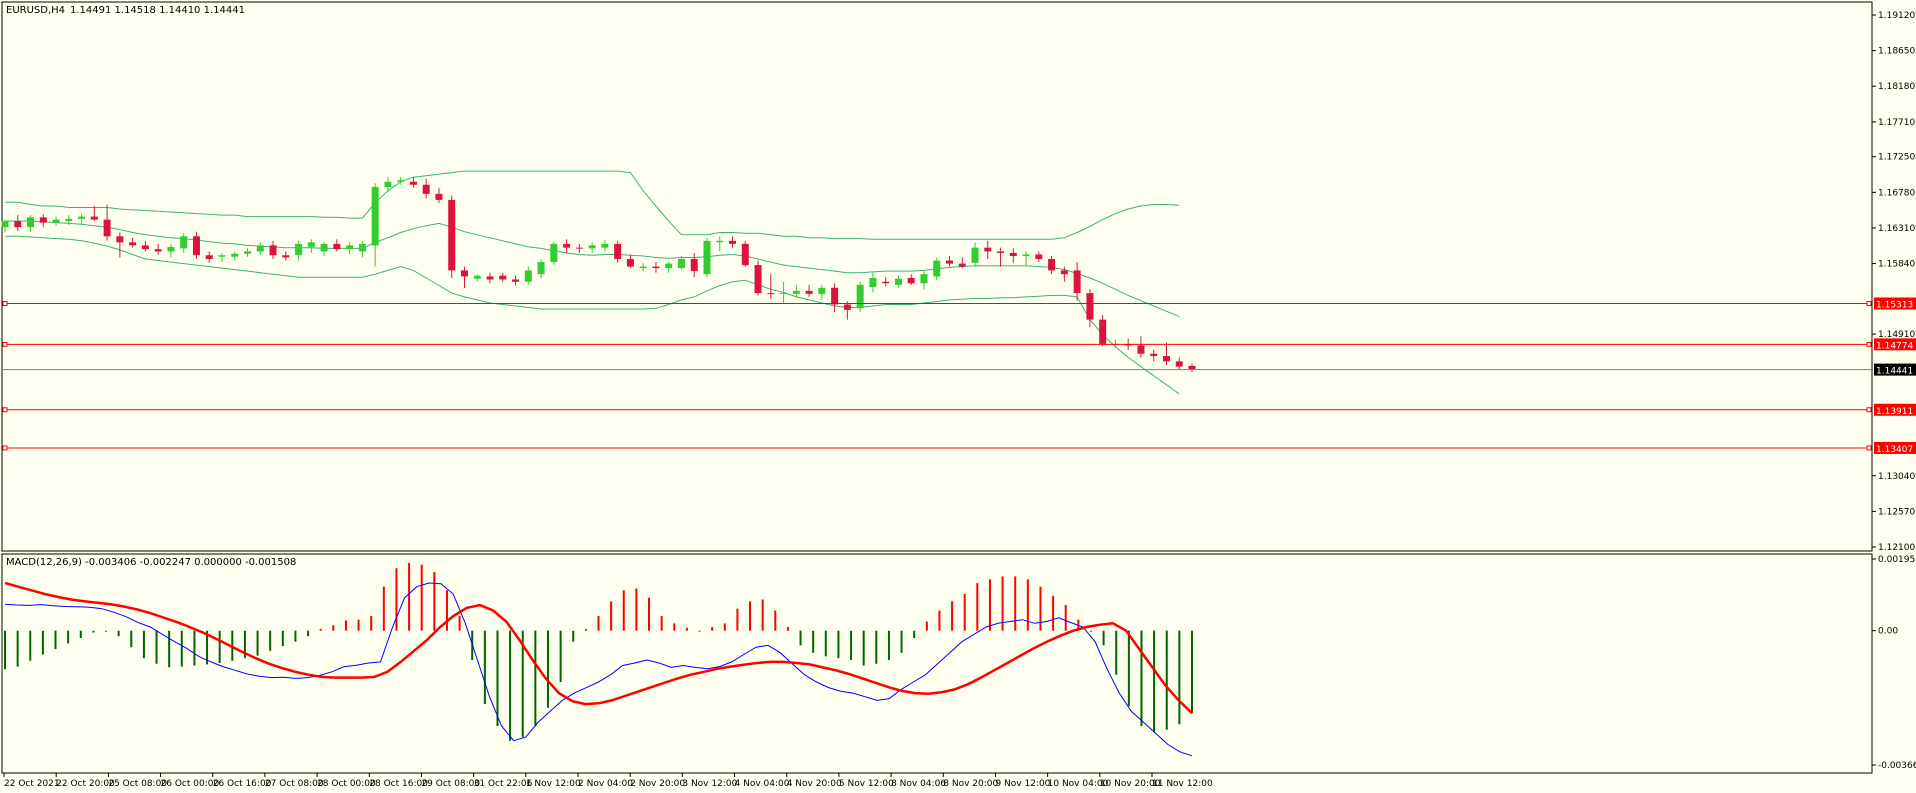 This screenshot has width=1916, height=793. Describe the element at coordinates (1896, 512) in the screenshot. I see `price-tick-label: 1.12570` at that location.